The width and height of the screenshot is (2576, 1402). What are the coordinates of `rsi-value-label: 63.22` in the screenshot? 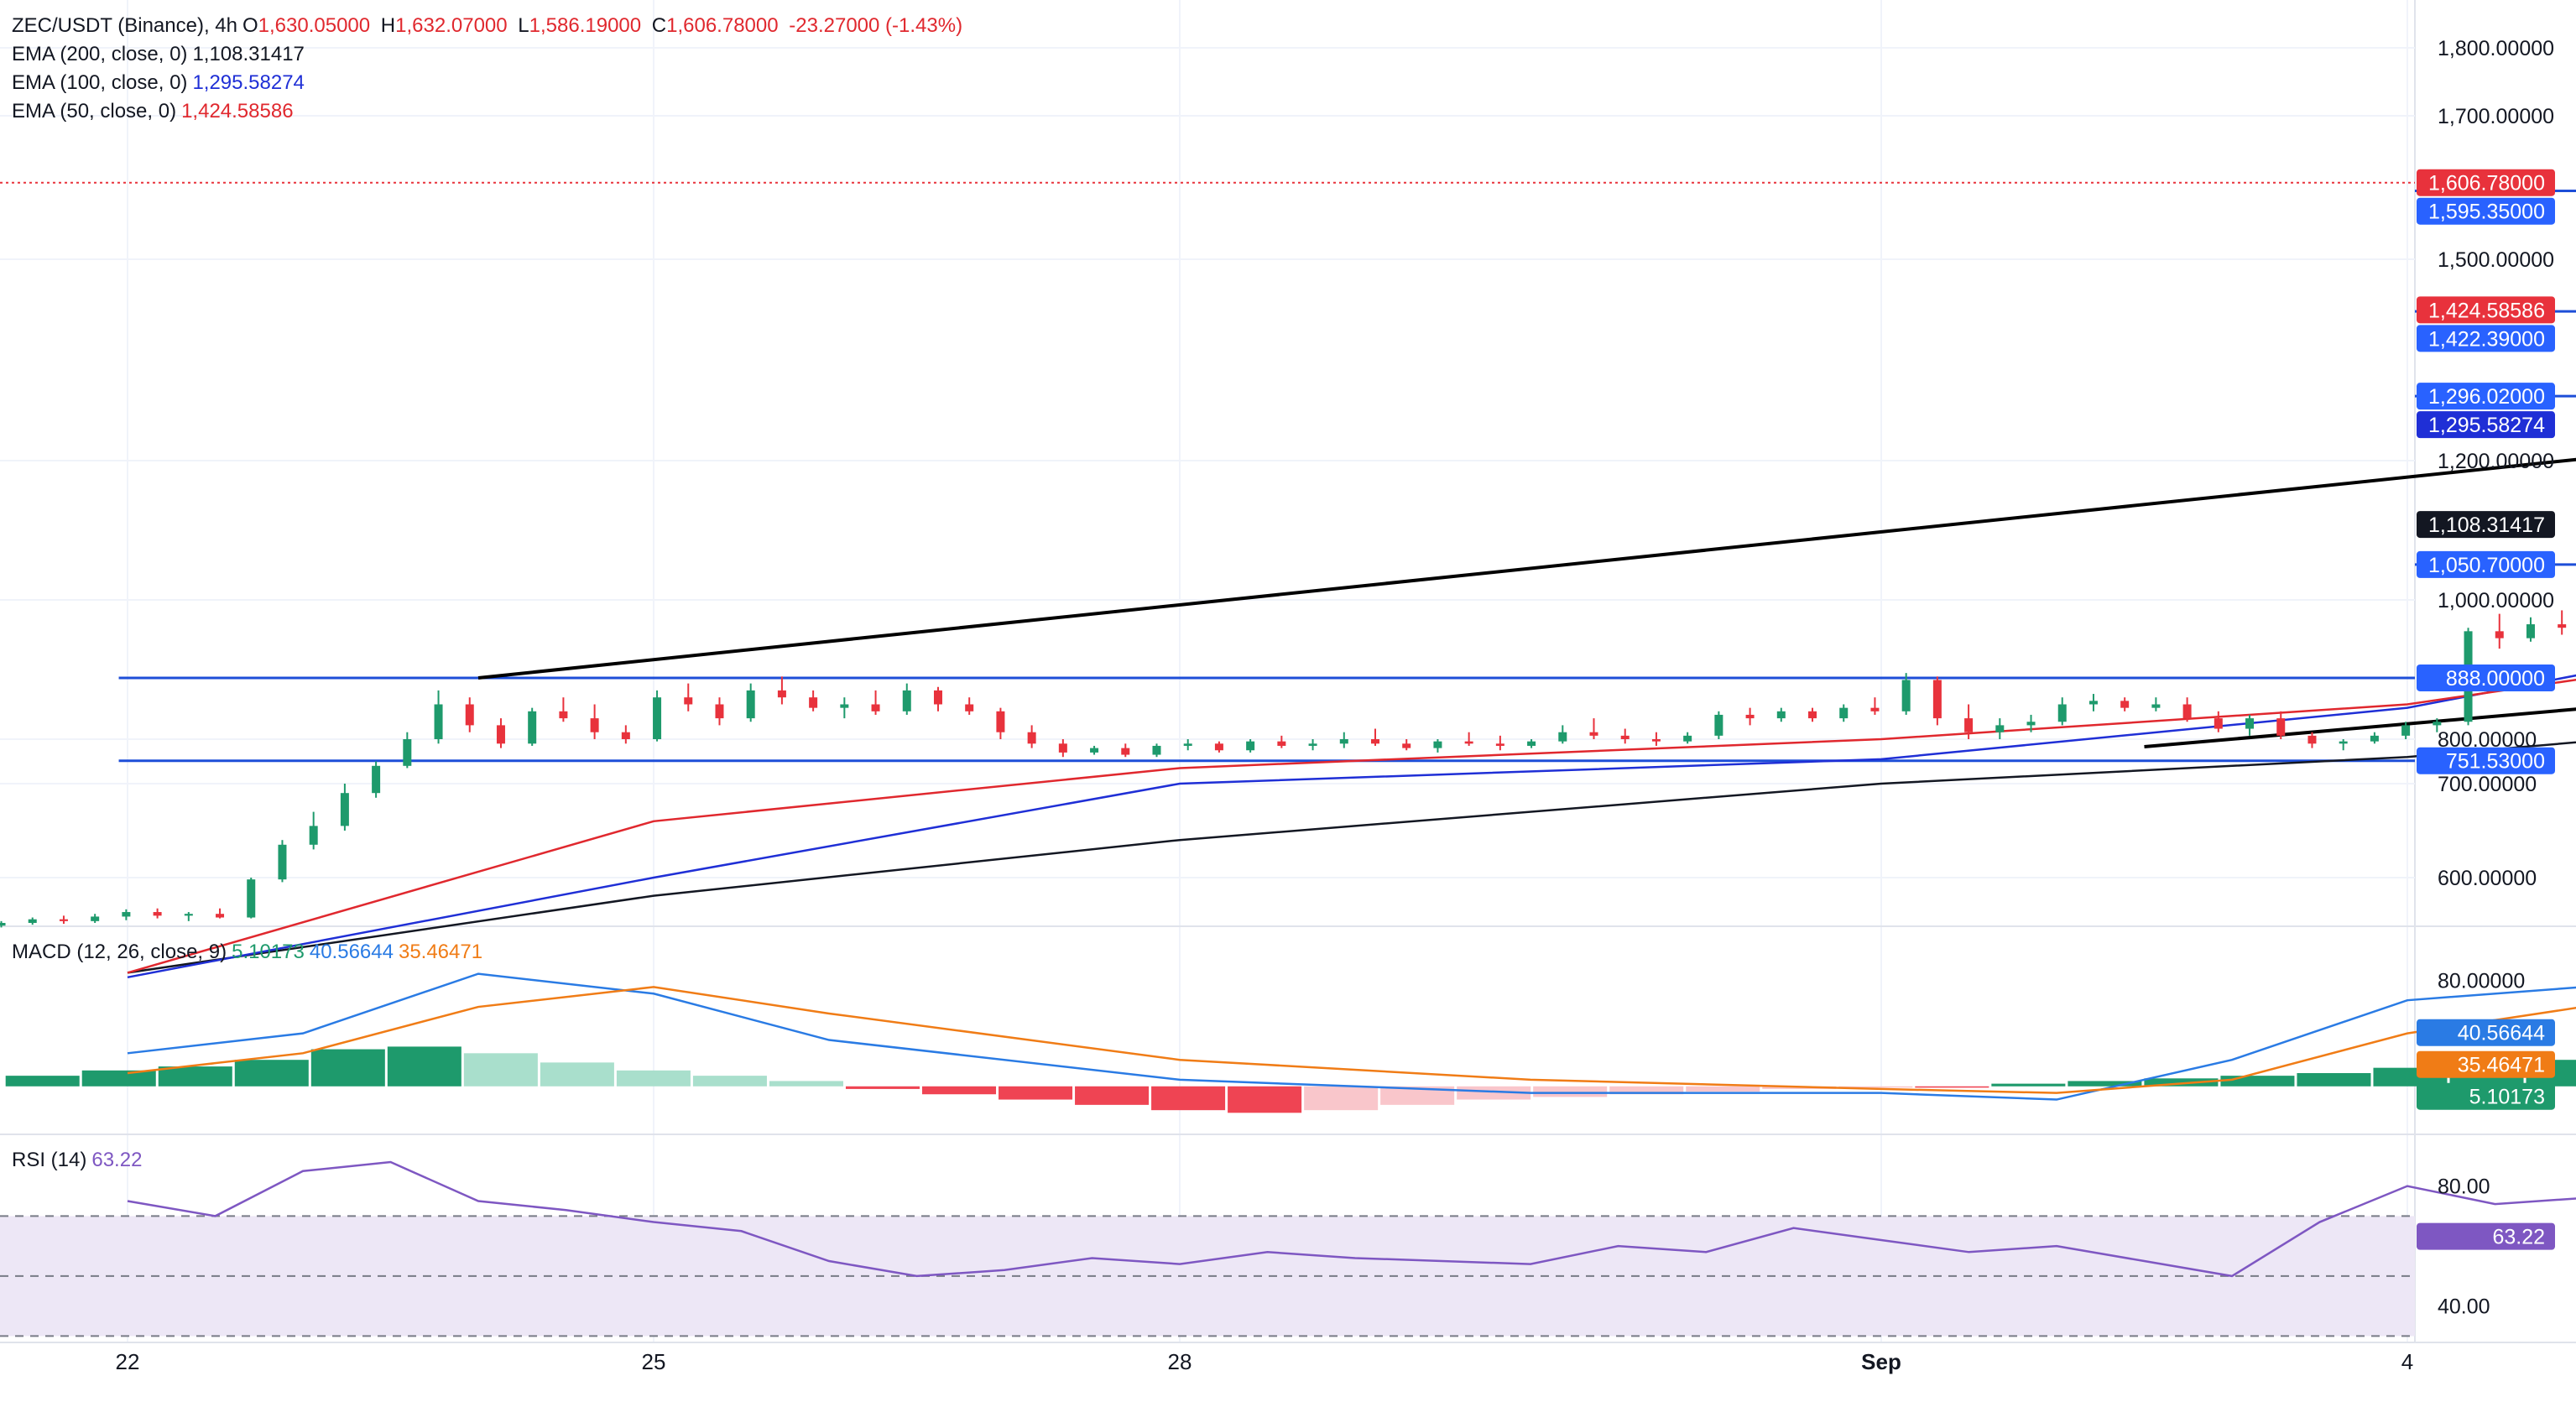 It's located at (2486, 1236).